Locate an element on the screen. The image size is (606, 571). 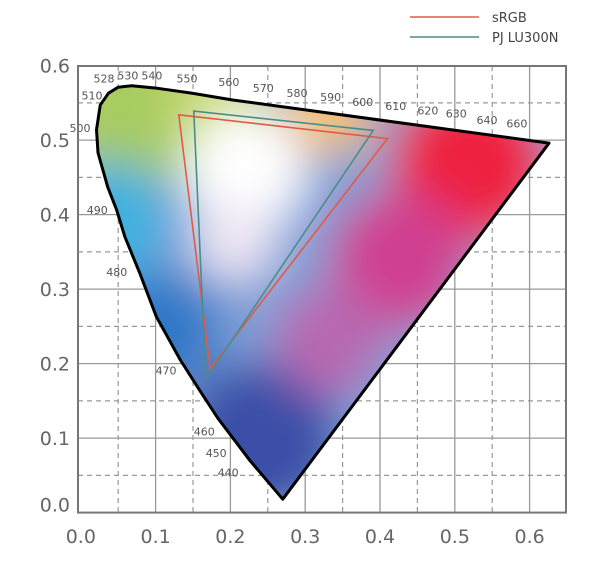
wavelength-label: 528 is located at coordinates (103, 78).